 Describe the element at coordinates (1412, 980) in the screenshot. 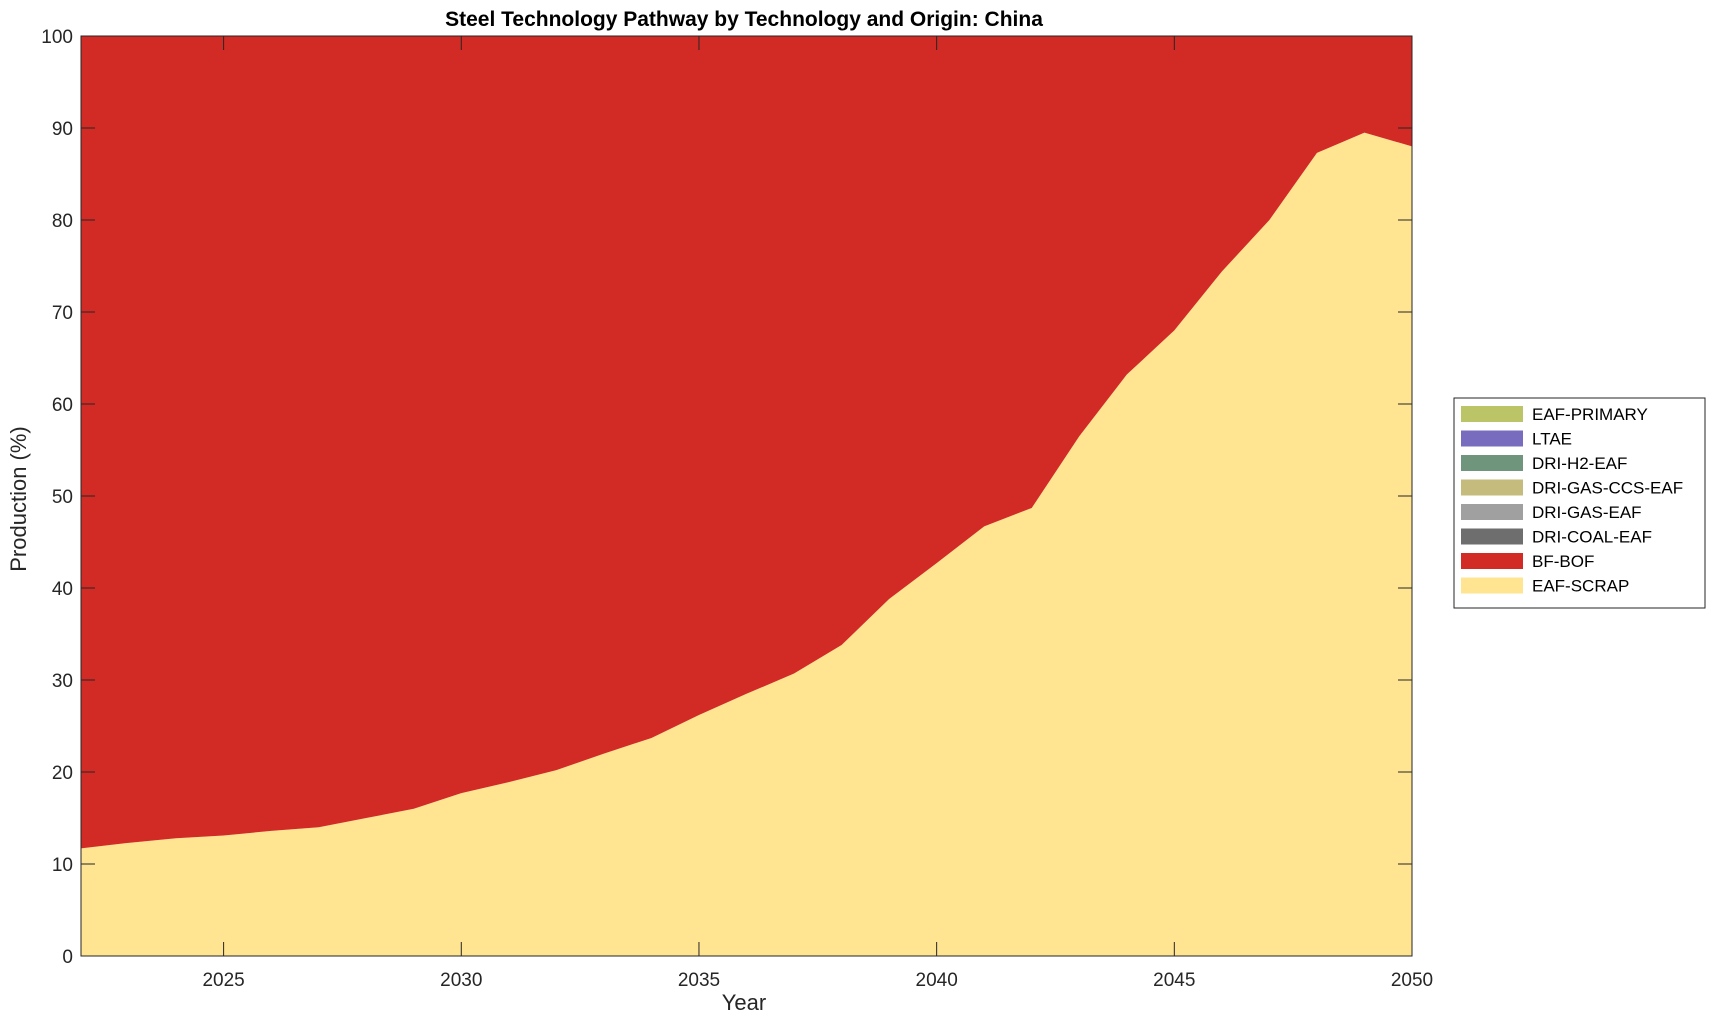

I see `x-tick-label: 2050` at that location.